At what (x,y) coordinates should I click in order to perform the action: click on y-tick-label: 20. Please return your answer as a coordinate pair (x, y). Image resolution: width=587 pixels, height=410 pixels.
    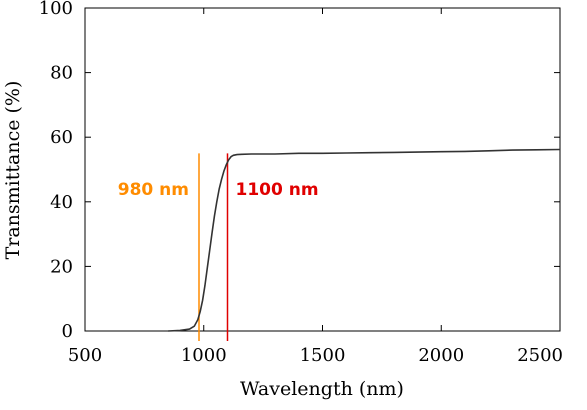
    Looking at the image, I should click on (61, 266).